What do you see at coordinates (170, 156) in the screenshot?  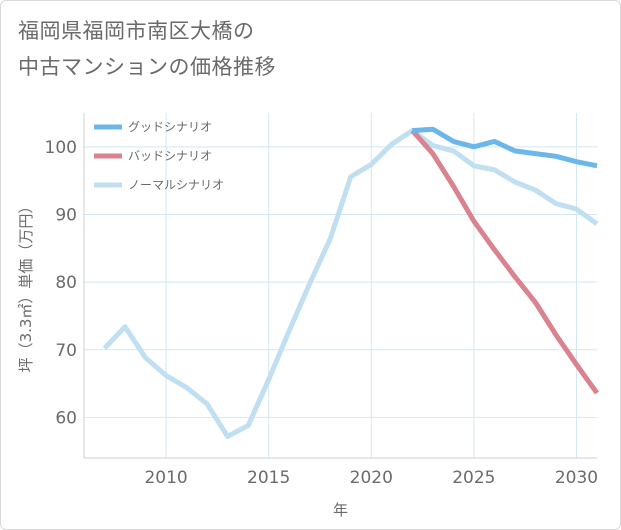 I see `legend-label-1: バッドシナリオ` at bounding box center [170, 156].